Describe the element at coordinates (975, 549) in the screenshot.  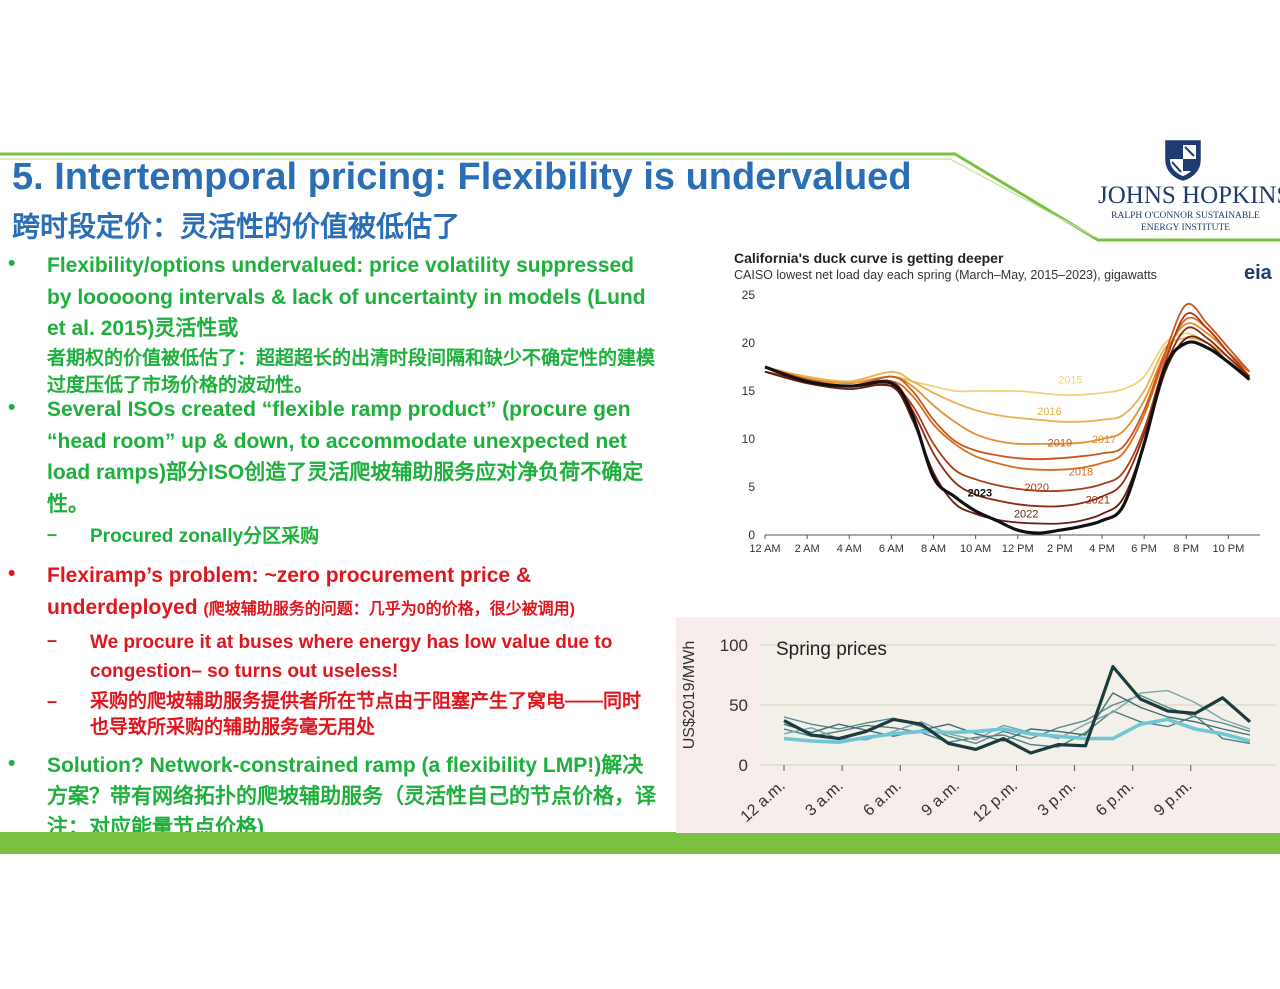
I see `duck-x-tick-label: 10 AM` at that location.